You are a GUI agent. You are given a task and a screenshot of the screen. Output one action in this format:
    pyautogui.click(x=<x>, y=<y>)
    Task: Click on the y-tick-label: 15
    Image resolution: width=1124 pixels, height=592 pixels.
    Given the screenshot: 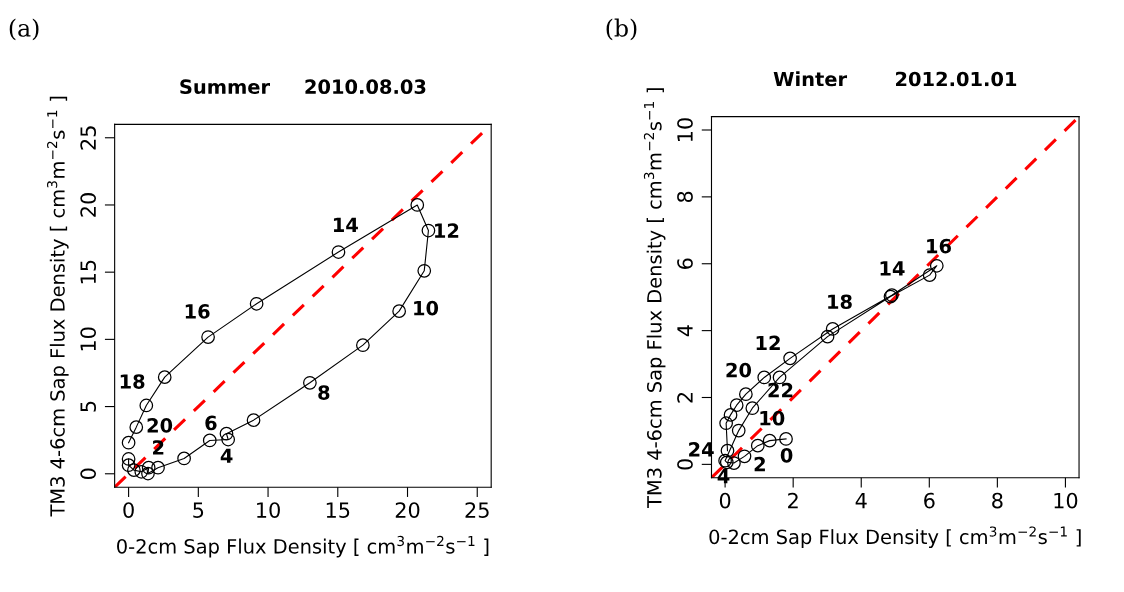 What is the action you would take?
    pyautogui.click(x=88, y=272)
    